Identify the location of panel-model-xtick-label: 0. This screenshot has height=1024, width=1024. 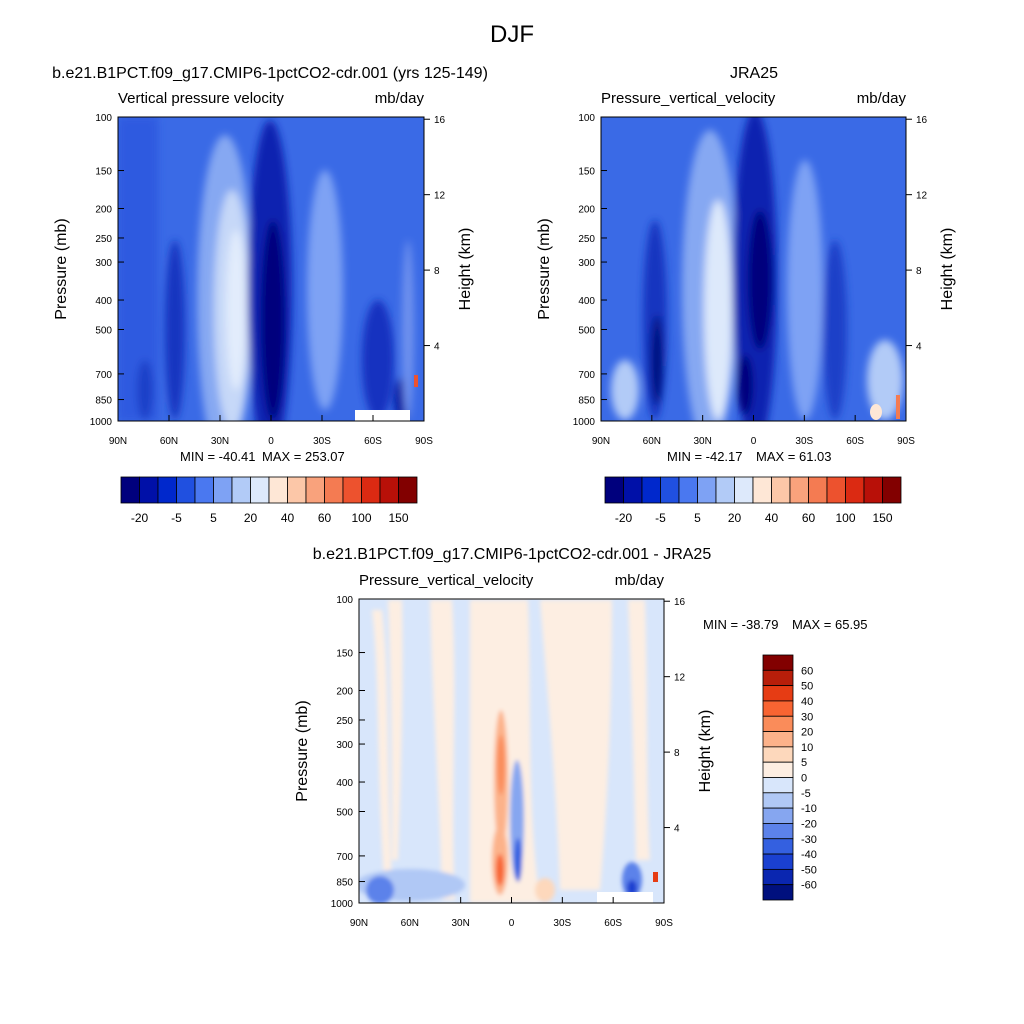
(271, 441).